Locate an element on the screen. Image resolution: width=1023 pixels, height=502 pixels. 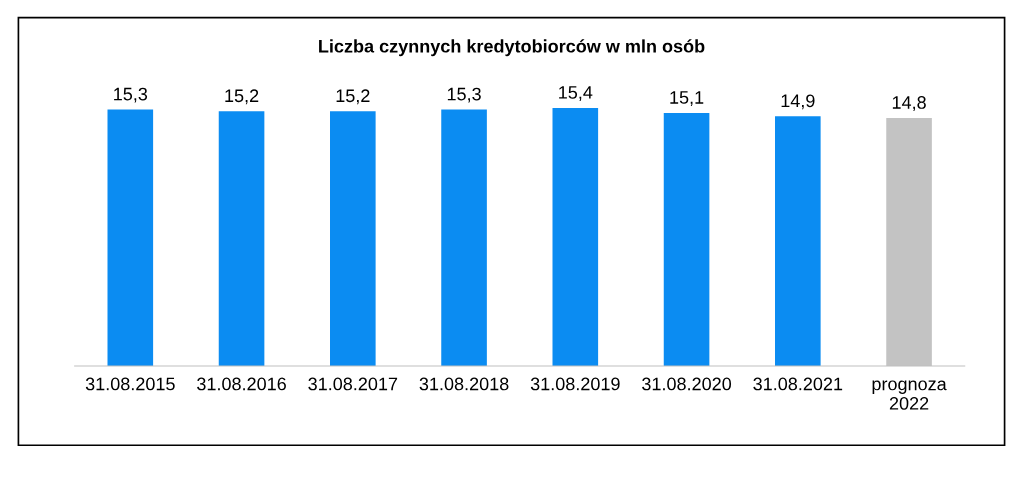
x-tick-label: 31.08.2017 is located at coordinates (353, 384).